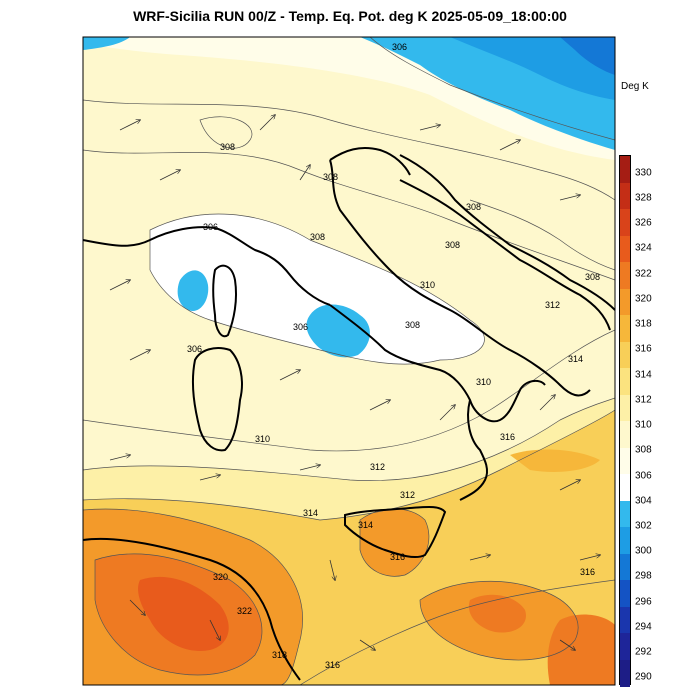 The image size is (700, 700). I want to click on colorbar-tick-label: 310, so click(643, 425).